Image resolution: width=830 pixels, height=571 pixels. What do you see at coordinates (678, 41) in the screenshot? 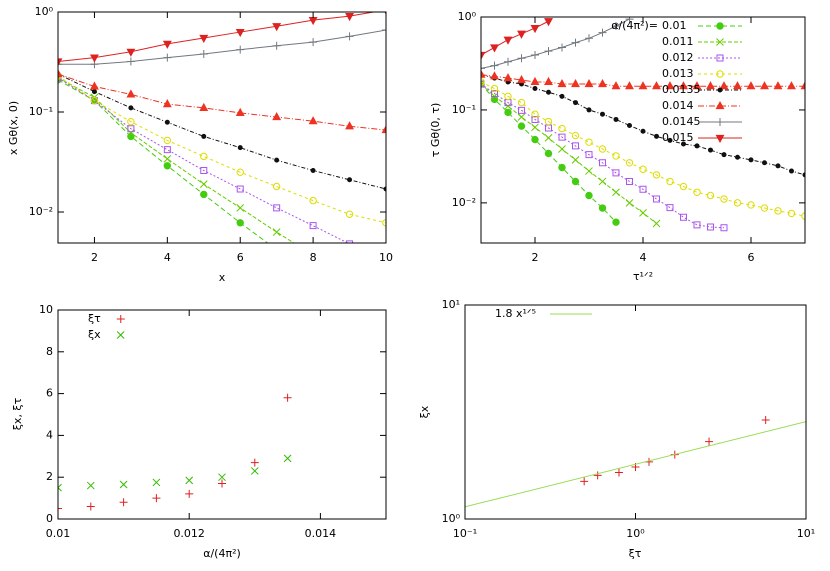
I see `legend-label: 0.011` at bounding box center [678, 41].